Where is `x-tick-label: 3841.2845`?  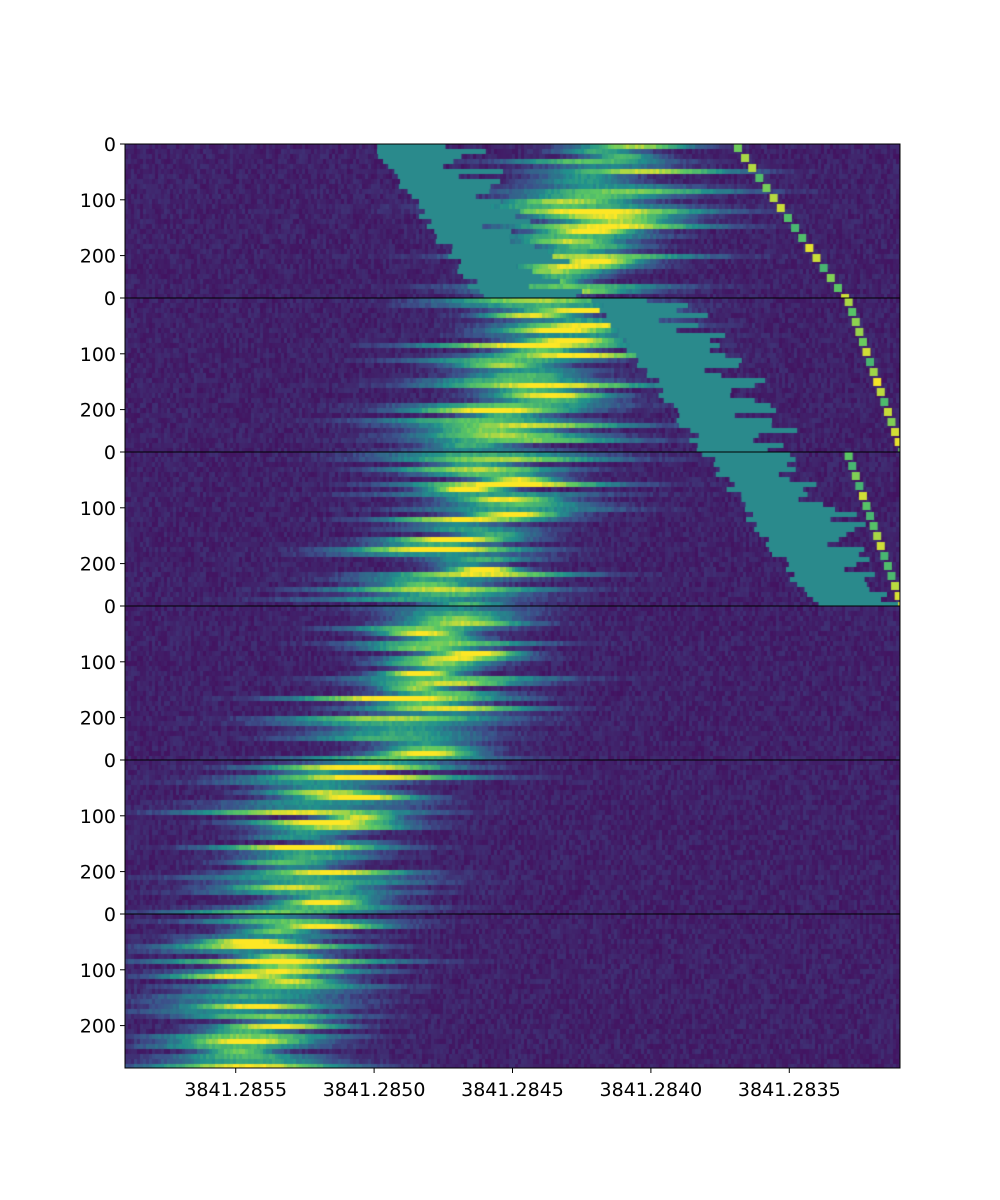
x-tick-label: 3841.2845 is located at coordinates (512, 1090).